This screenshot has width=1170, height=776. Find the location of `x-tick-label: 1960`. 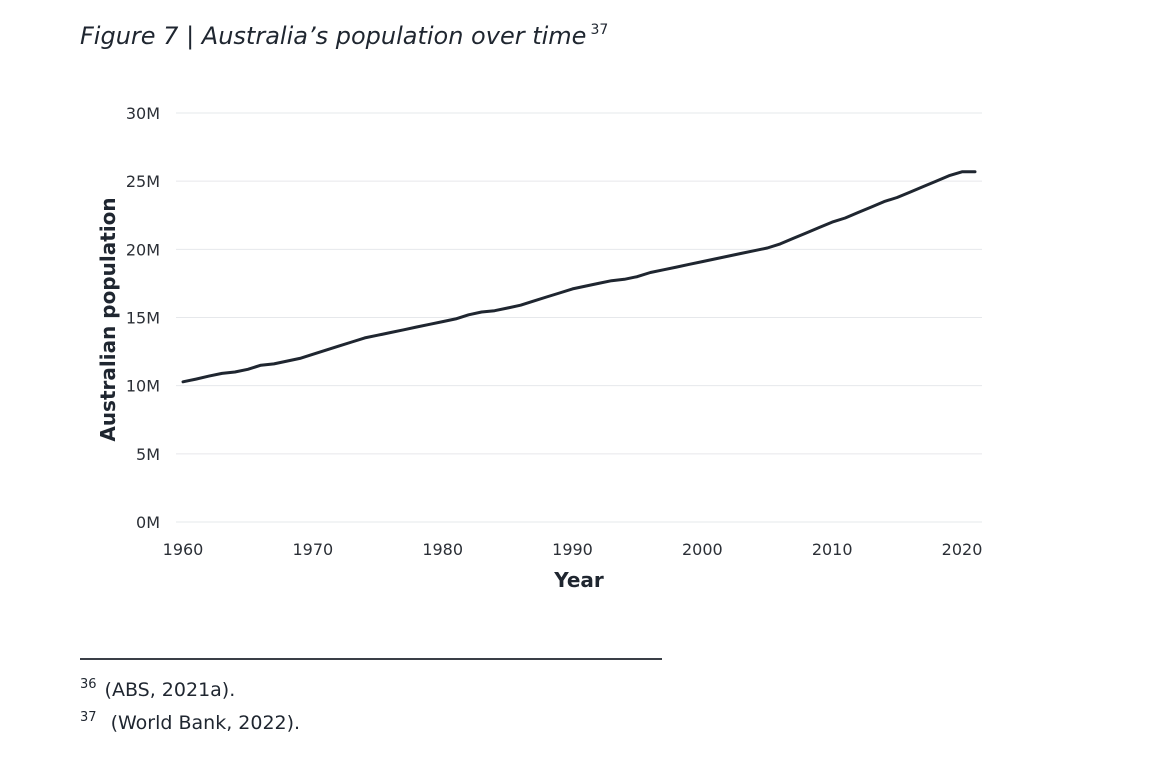

x-tick-label: 1960 is located at coordinates (183, 549).